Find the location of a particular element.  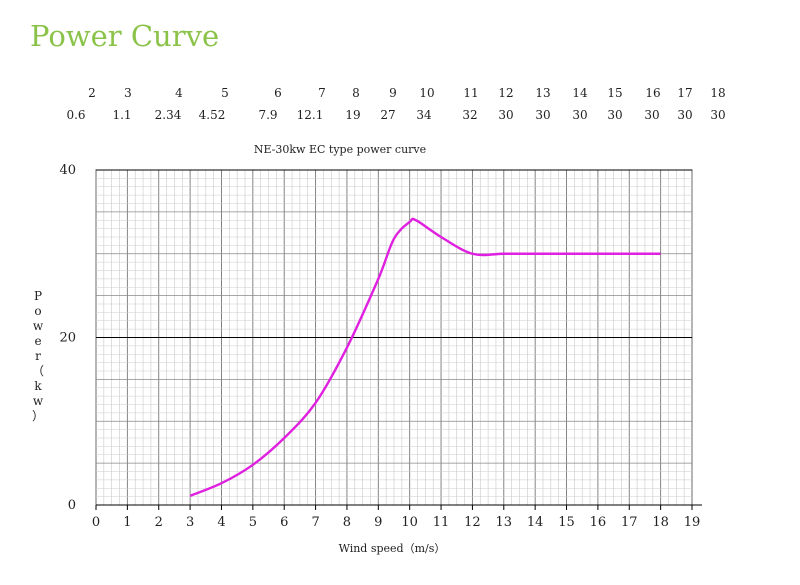

y-tick-label: 40 is located at coordinates (67, 170).